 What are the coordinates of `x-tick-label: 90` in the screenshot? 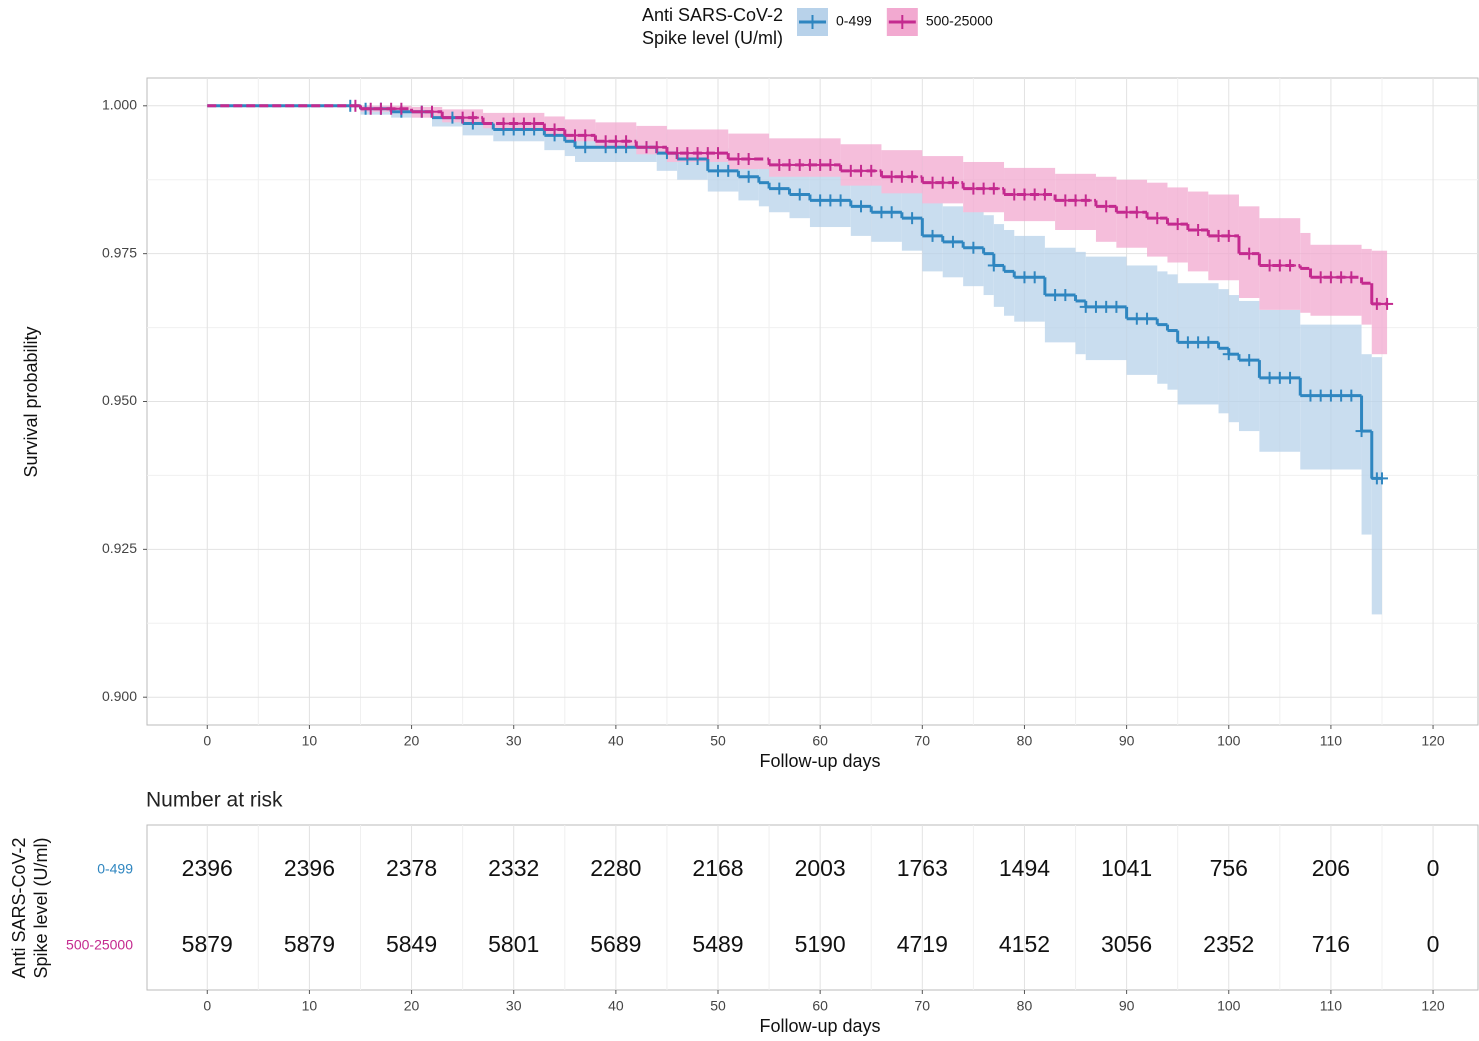 It's located at (1127, 741).